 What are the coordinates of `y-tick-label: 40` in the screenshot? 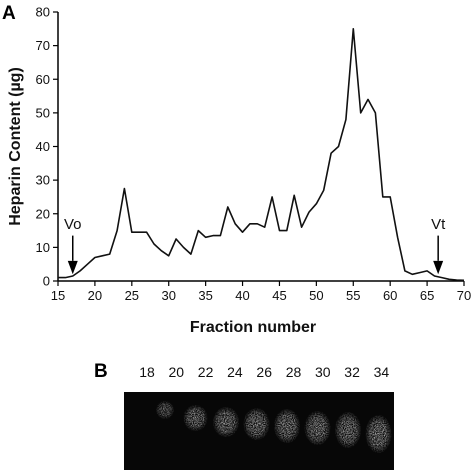 It's located at (43, 146).